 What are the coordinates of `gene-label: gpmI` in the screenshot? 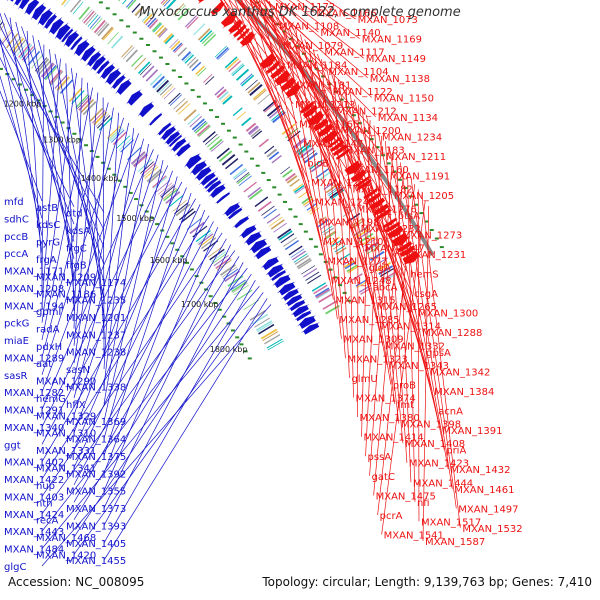 It's located at (48, 312).